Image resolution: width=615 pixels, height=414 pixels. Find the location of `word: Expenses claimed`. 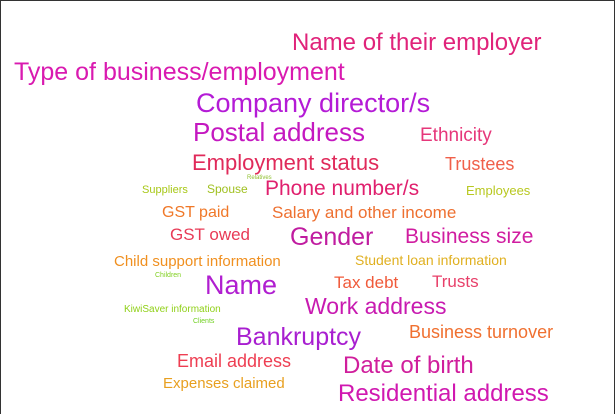

word: Expenses claimed is located at coordinates (224, 383).